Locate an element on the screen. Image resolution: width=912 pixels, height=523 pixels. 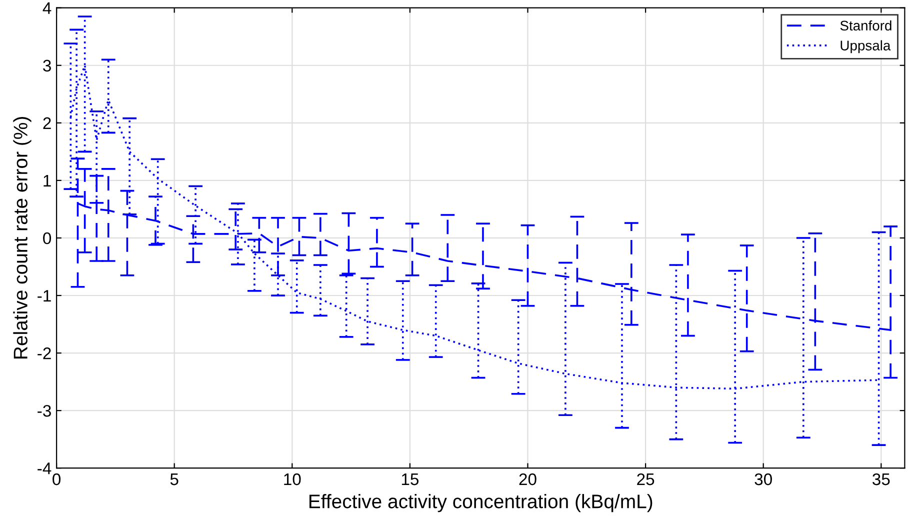
y-tick-label: 0 is located at coordinates (47, 238).